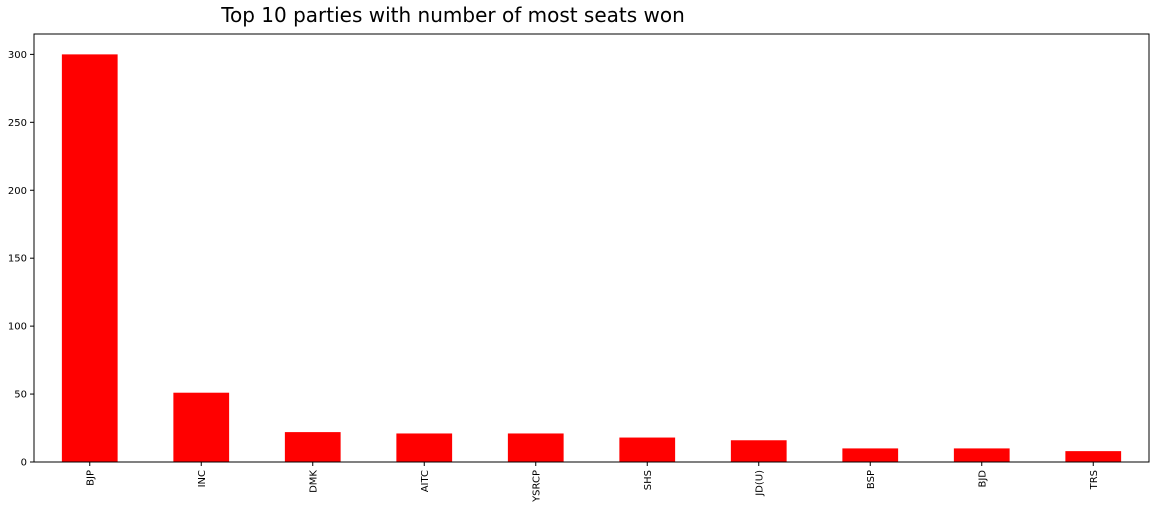 The image size is (1156, 508). Describe the element at coordinates (202, 478) in the screenshot. I see `x-tick-label: INC` at that location.